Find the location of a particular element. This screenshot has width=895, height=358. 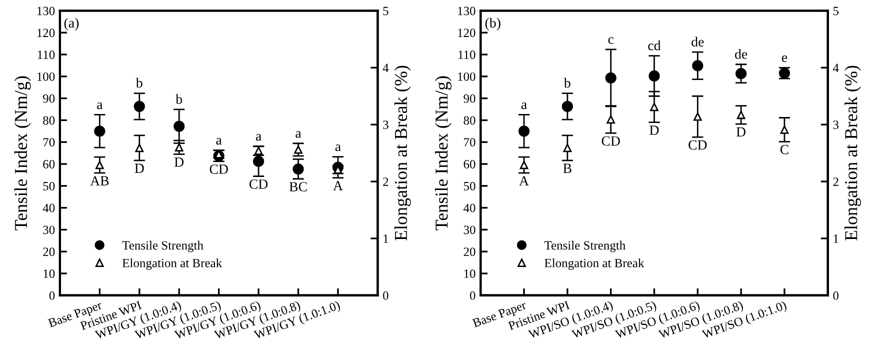

annotation: e is located at coordinates (785, 58).